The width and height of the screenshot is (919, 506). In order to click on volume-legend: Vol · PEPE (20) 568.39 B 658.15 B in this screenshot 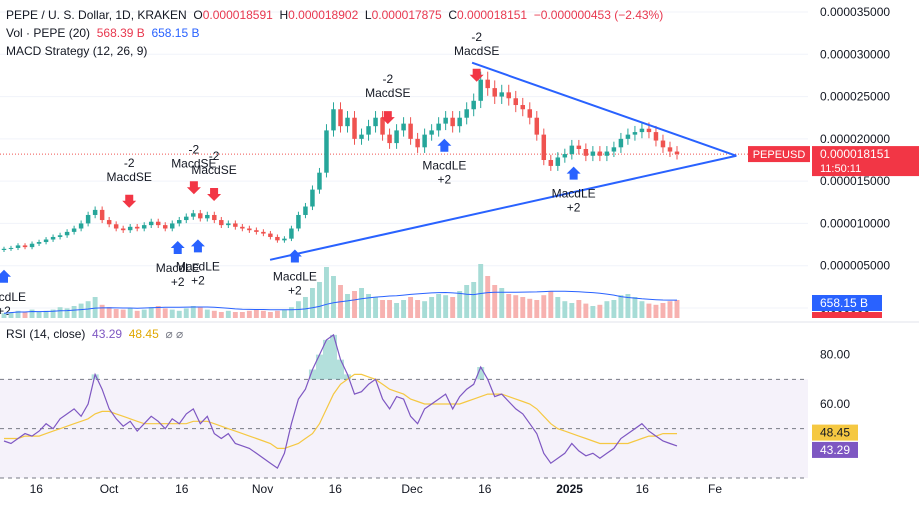, I will do `click(102, 33)`.